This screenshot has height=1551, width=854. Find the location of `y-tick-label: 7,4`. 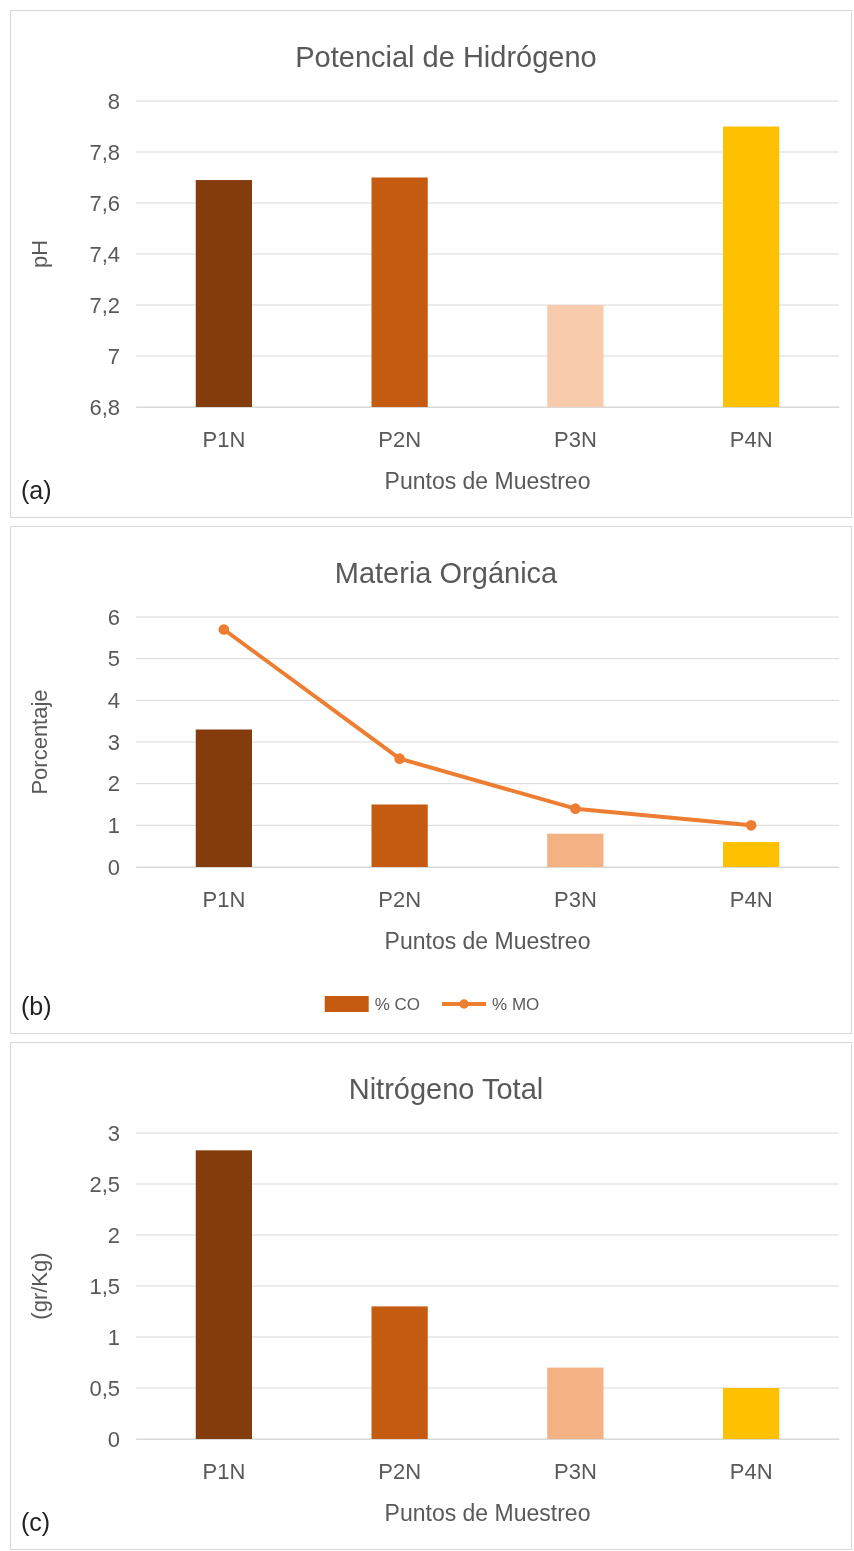

y-tick-label: 7,4 is located at coordinates (104, 254).